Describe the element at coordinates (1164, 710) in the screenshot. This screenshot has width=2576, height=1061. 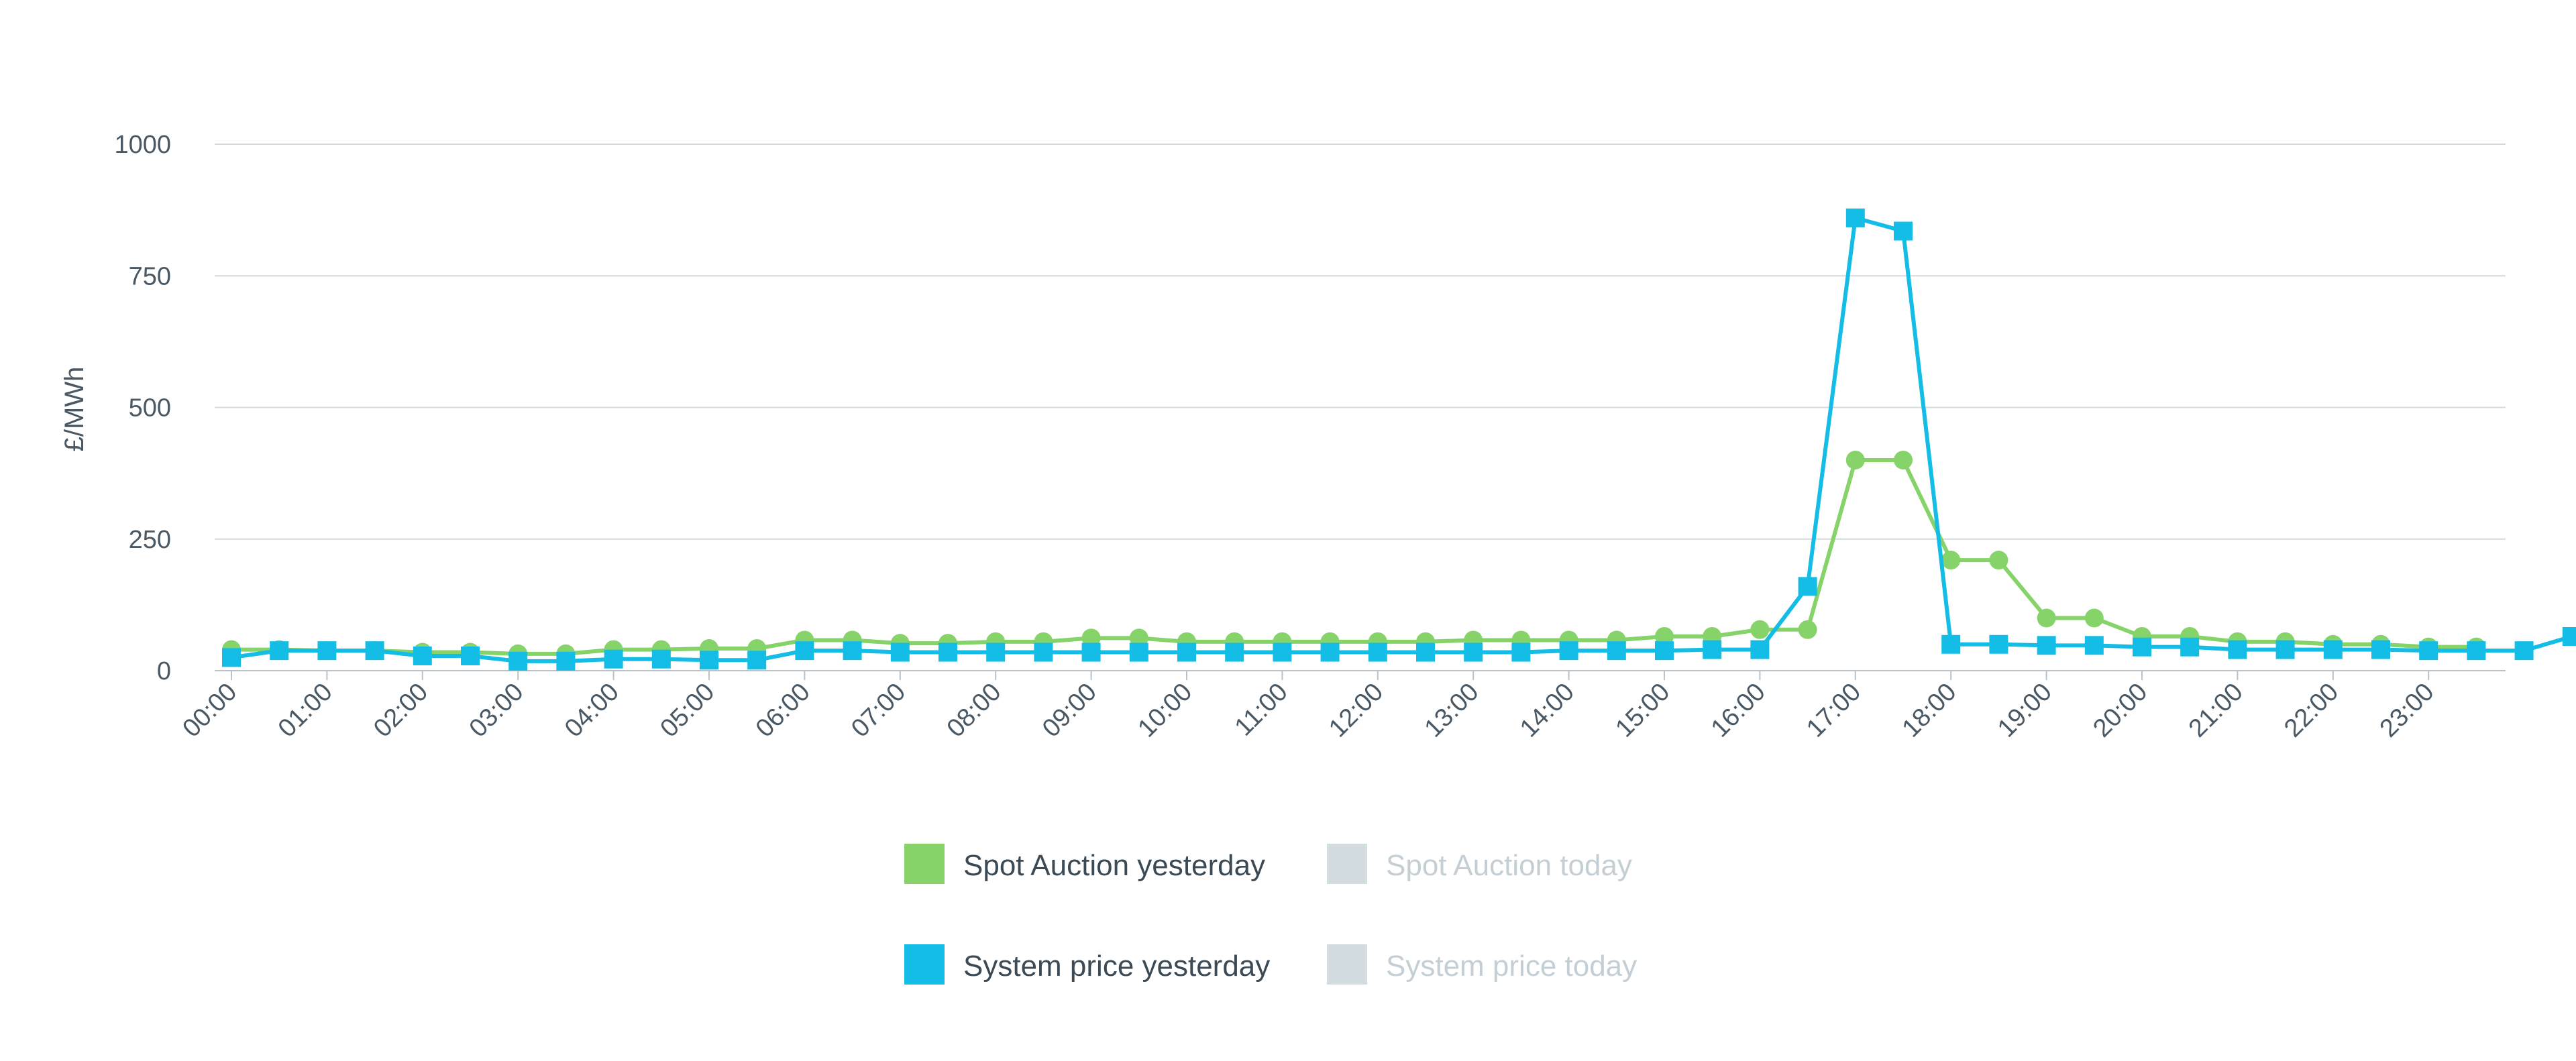
I see `x-tick-label: 10:00` at that location.